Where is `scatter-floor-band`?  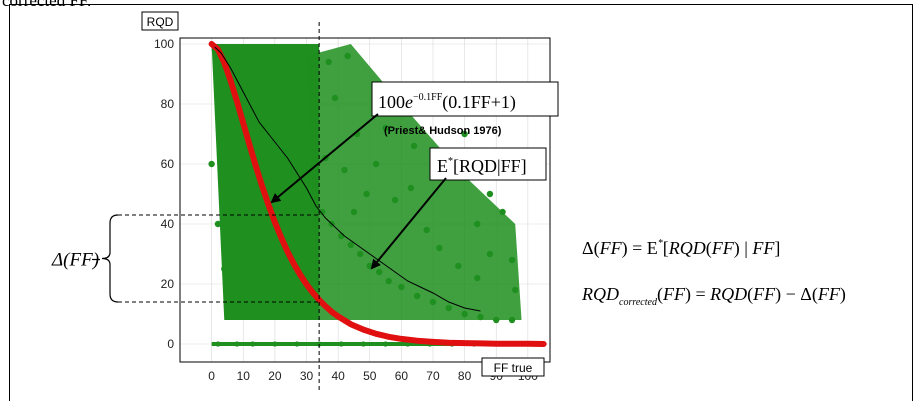
scatter-floor-band is located at coordinates (374, 344).